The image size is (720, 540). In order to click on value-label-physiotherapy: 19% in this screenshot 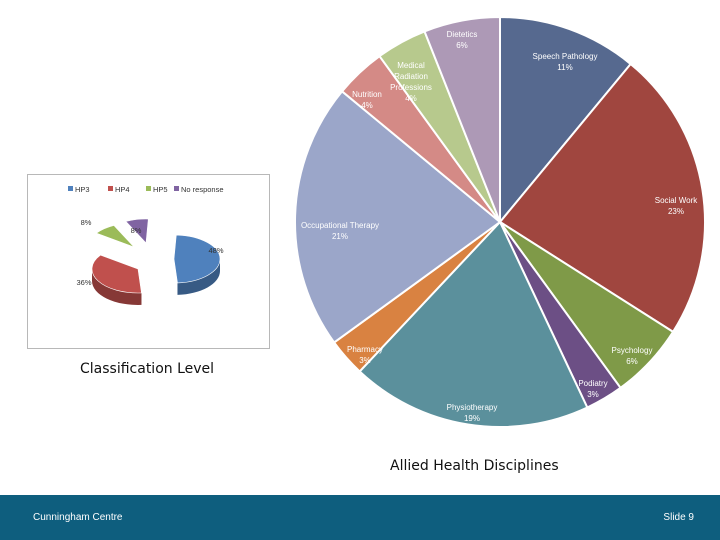, I will do `click(472, 418)`.